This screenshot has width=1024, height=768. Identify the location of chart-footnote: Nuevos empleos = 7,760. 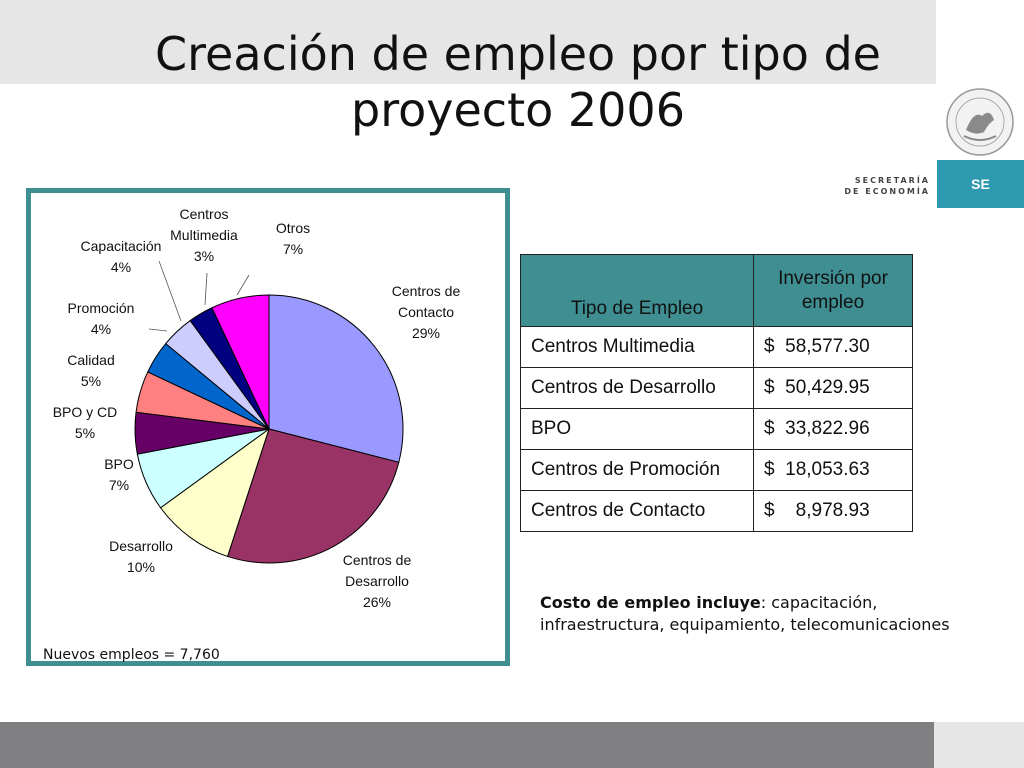
(131, 655).